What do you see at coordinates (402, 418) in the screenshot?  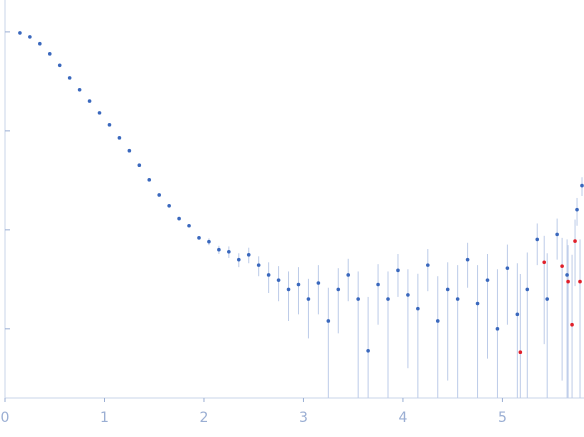 I see `x-tick-label: 4` at bounding box center [402, 418].